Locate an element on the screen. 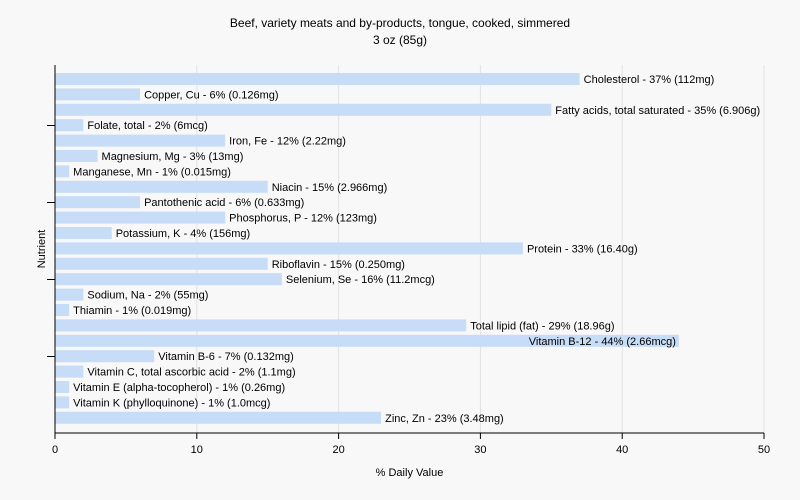 The height and width of the screenshot is (500, 800). data-label: Thiamin - 1% (0.019mg) is located at coordinates (132, 311).